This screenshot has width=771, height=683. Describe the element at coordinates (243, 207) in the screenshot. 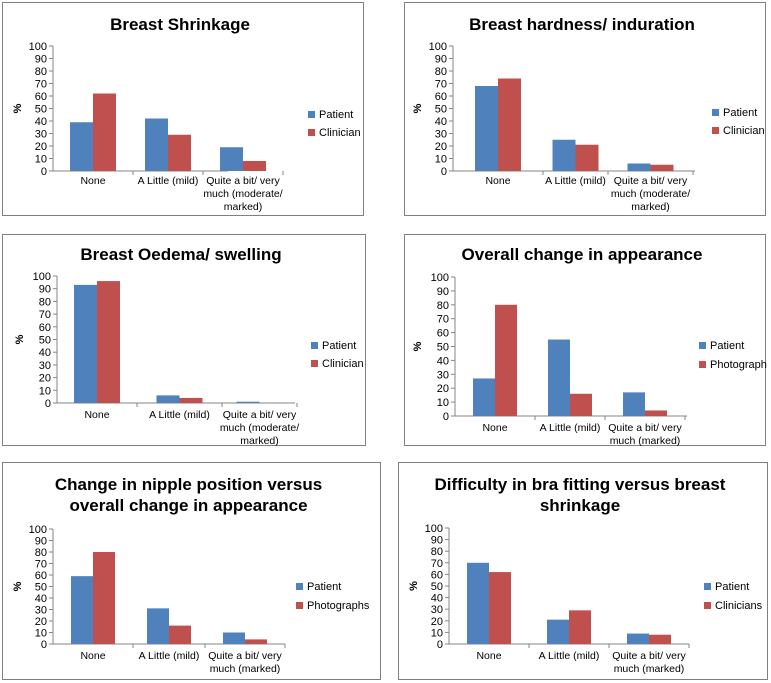

I see `x-category-label: marked)` at that location.